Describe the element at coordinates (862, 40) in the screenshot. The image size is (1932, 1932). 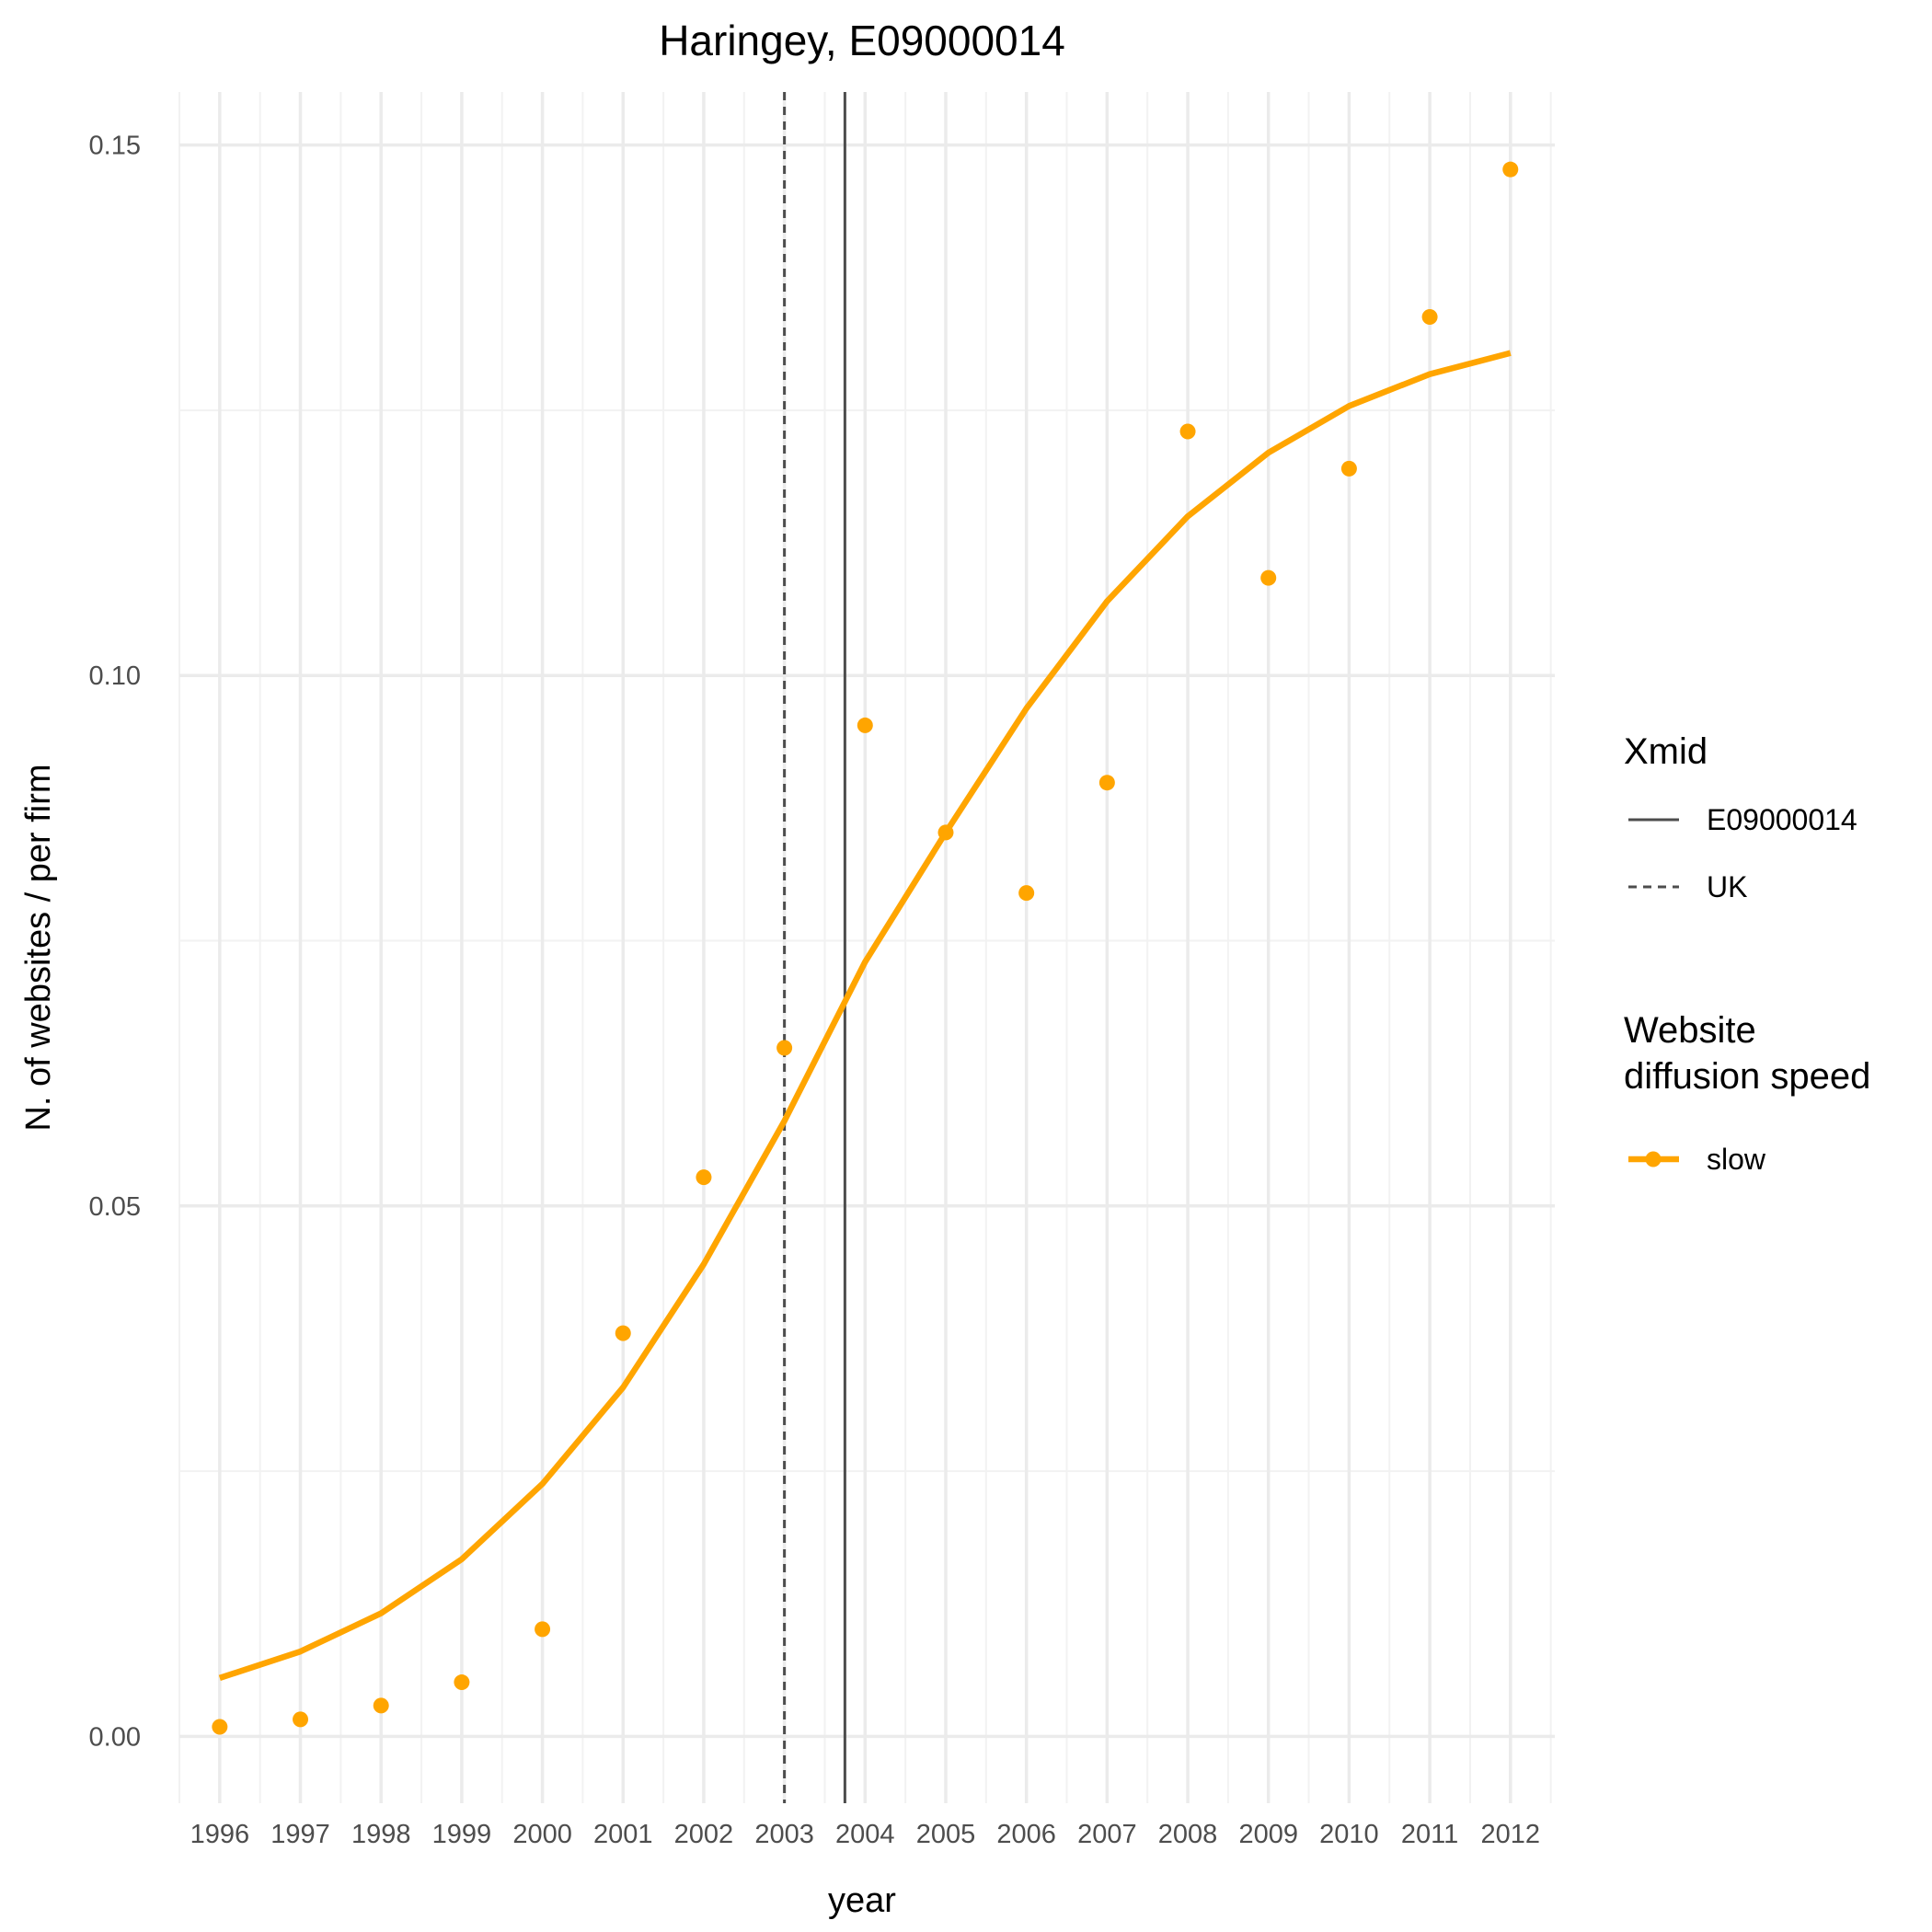
I see `chart-title: Haringey, E09000014` at that location.